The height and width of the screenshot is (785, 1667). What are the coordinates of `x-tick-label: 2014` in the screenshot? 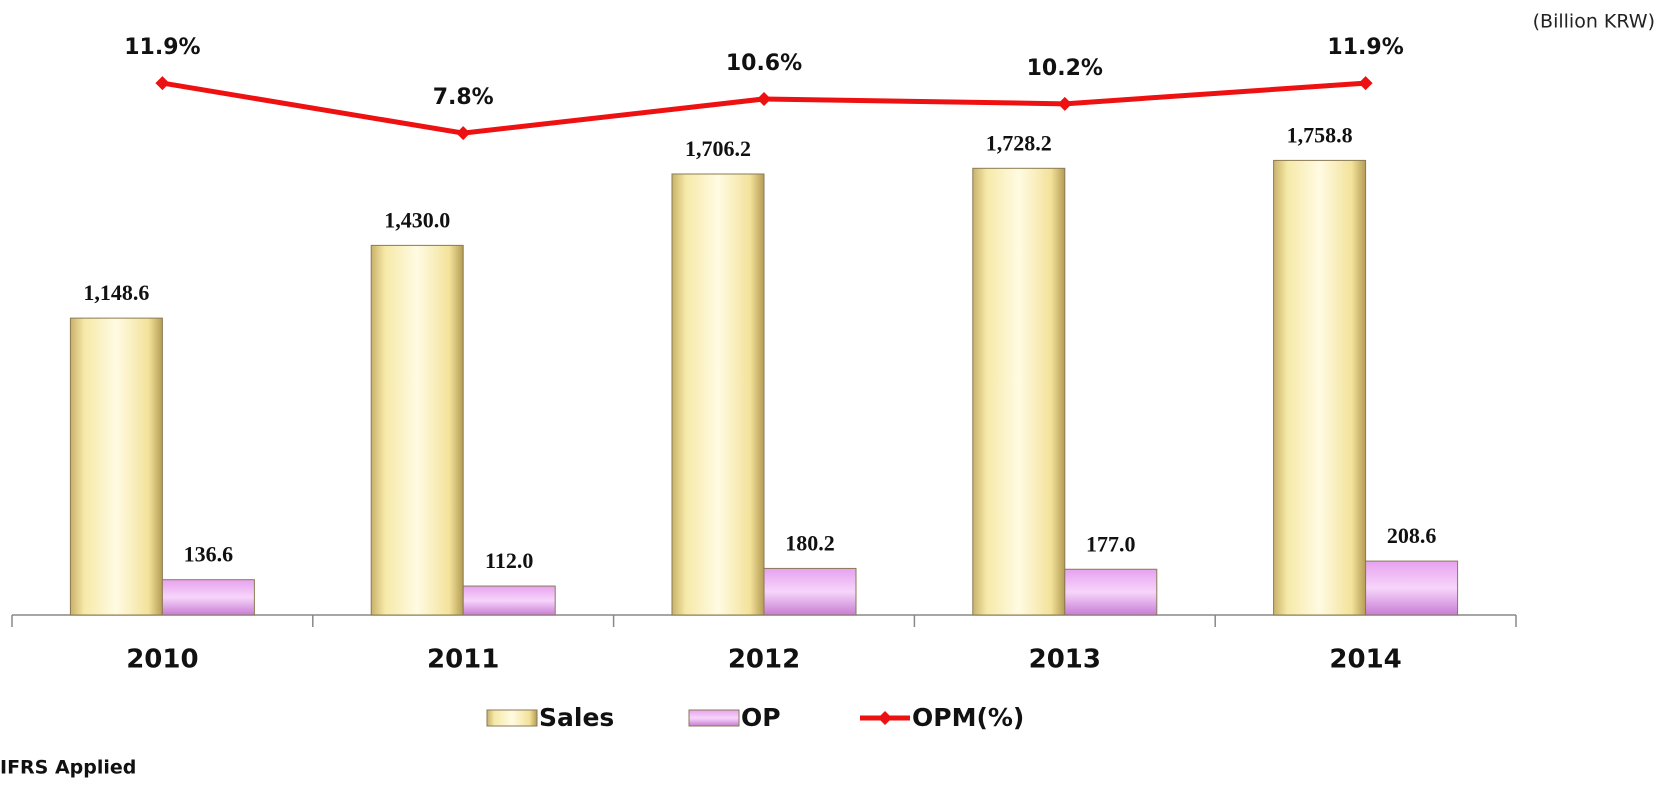 It's located at (1365, 660).